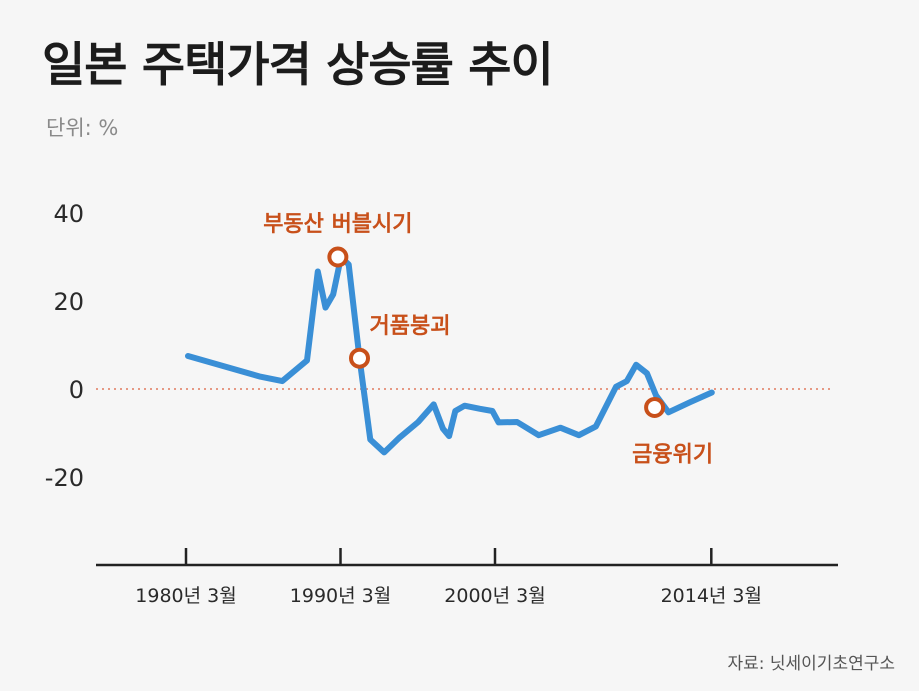 The width and height of the screenshot is (919, 691). I want to click on annotation-label: 금융위기, so click(672, 454).